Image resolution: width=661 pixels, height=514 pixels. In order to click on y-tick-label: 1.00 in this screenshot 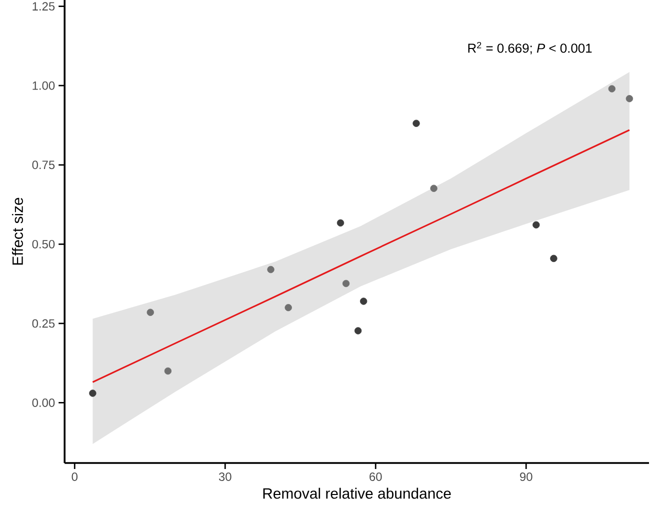, I will do `click(43, 85)`.